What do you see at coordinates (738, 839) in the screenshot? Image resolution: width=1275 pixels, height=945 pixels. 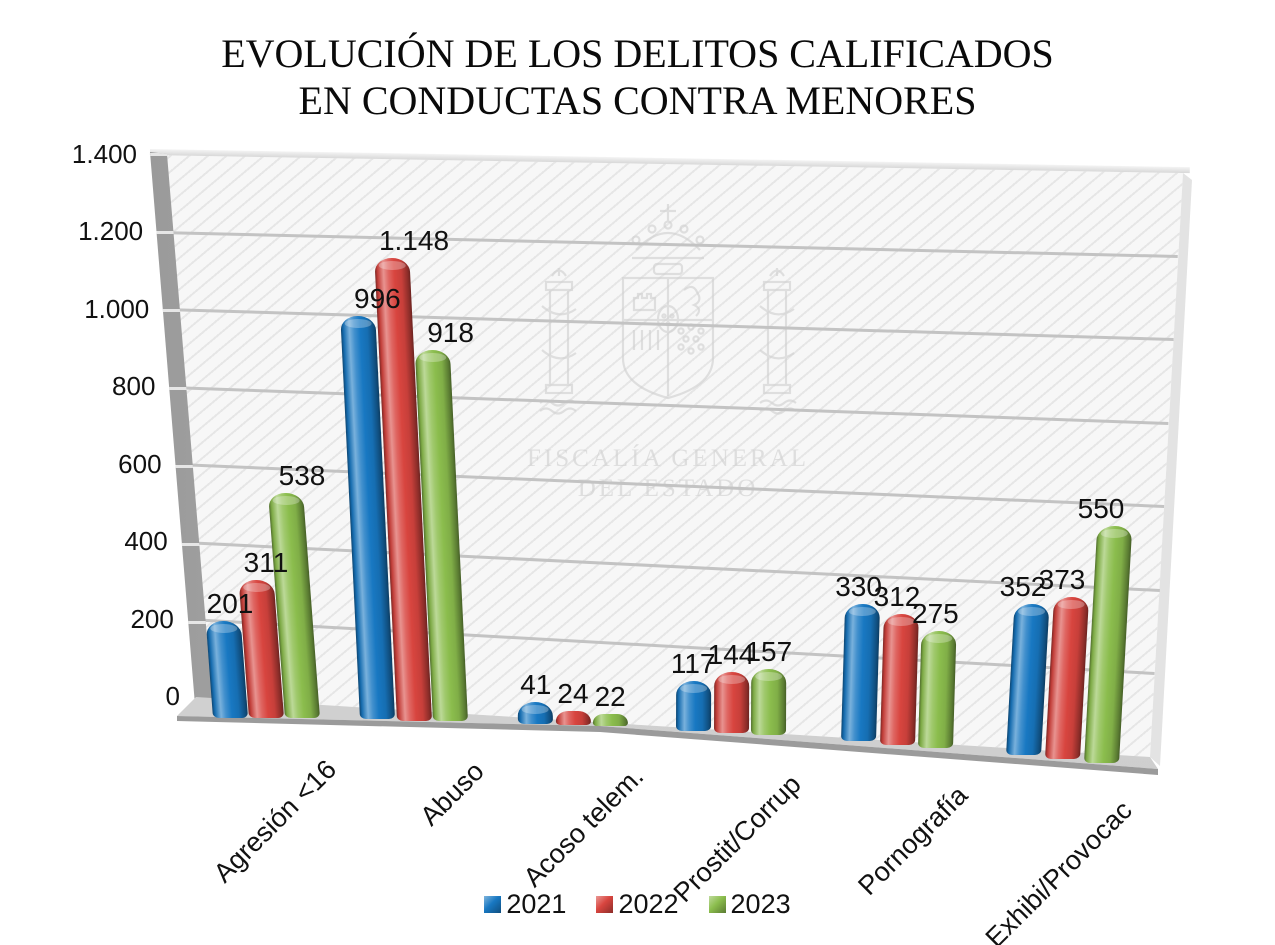 I see `x-axis-label: Prostit/Corrup` at bounding box center [738, 839].